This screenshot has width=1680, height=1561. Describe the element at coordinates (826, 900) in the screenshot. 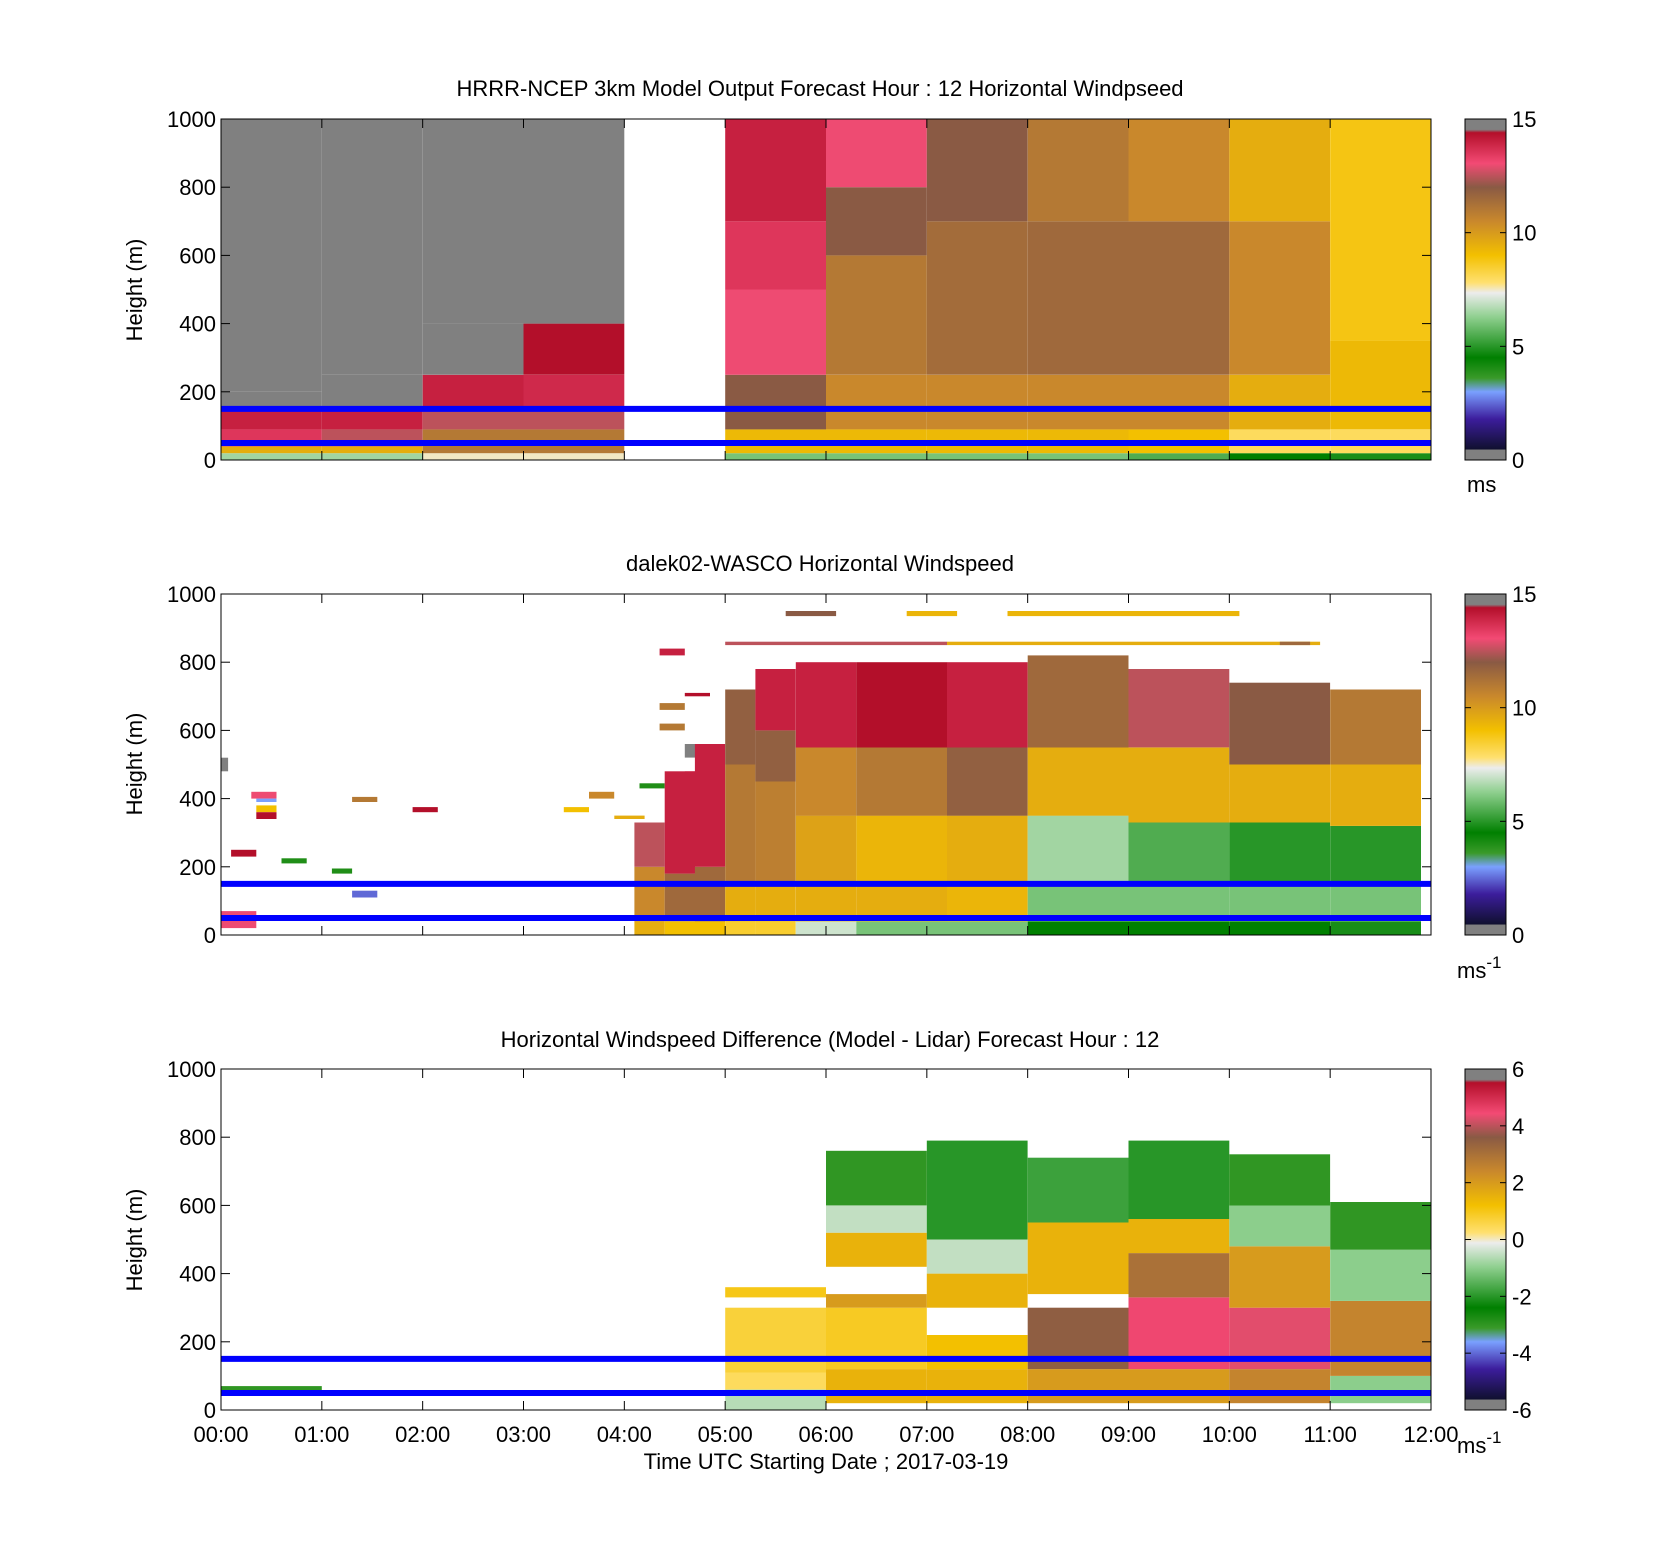

I see `panel-lidar-reflines` at that location.